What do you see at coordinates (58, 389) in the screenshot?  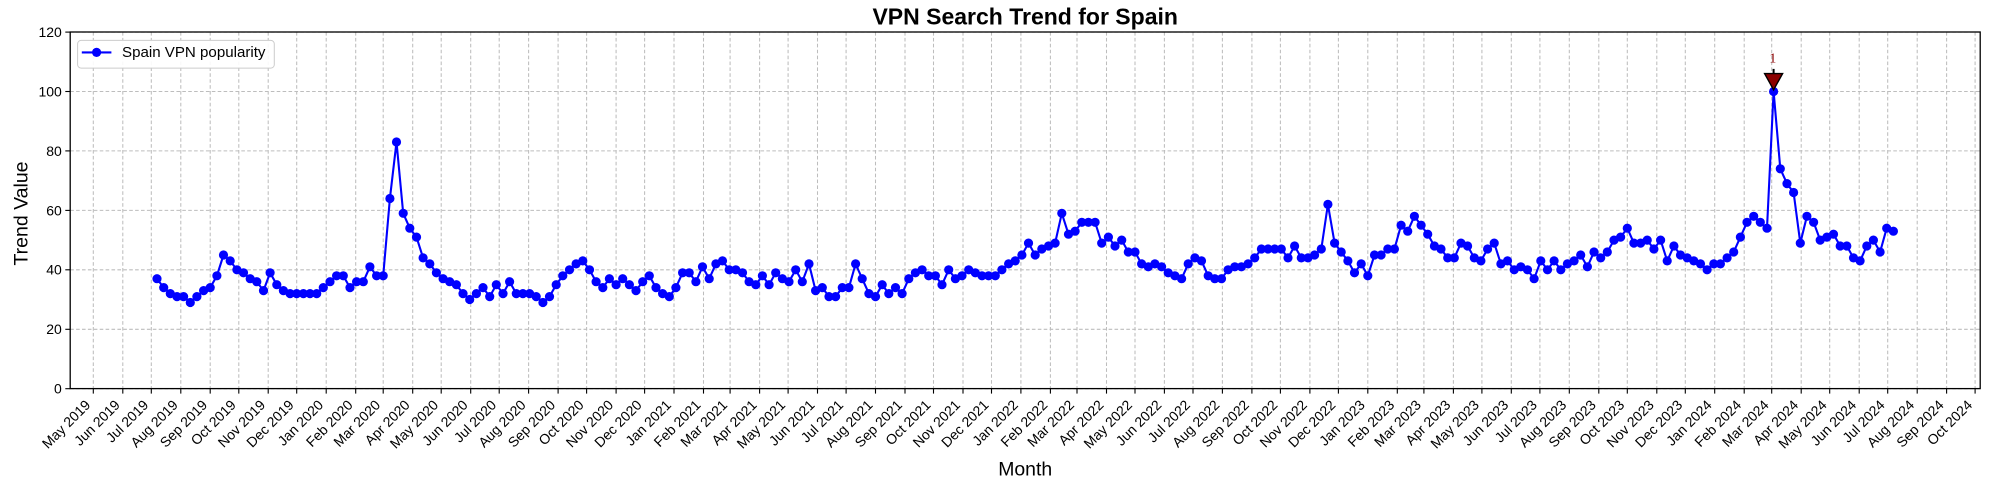 I see `svg-text: 0` at bounding box center [58, 389].